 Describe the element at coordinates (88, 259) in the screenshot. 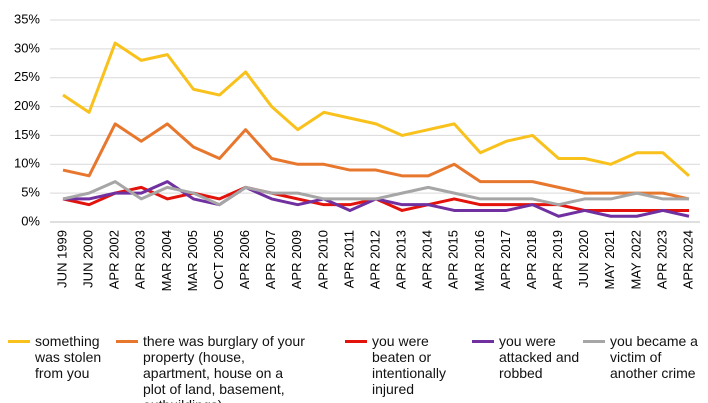

I see `x-tick-label: JUN 2000` at that location.